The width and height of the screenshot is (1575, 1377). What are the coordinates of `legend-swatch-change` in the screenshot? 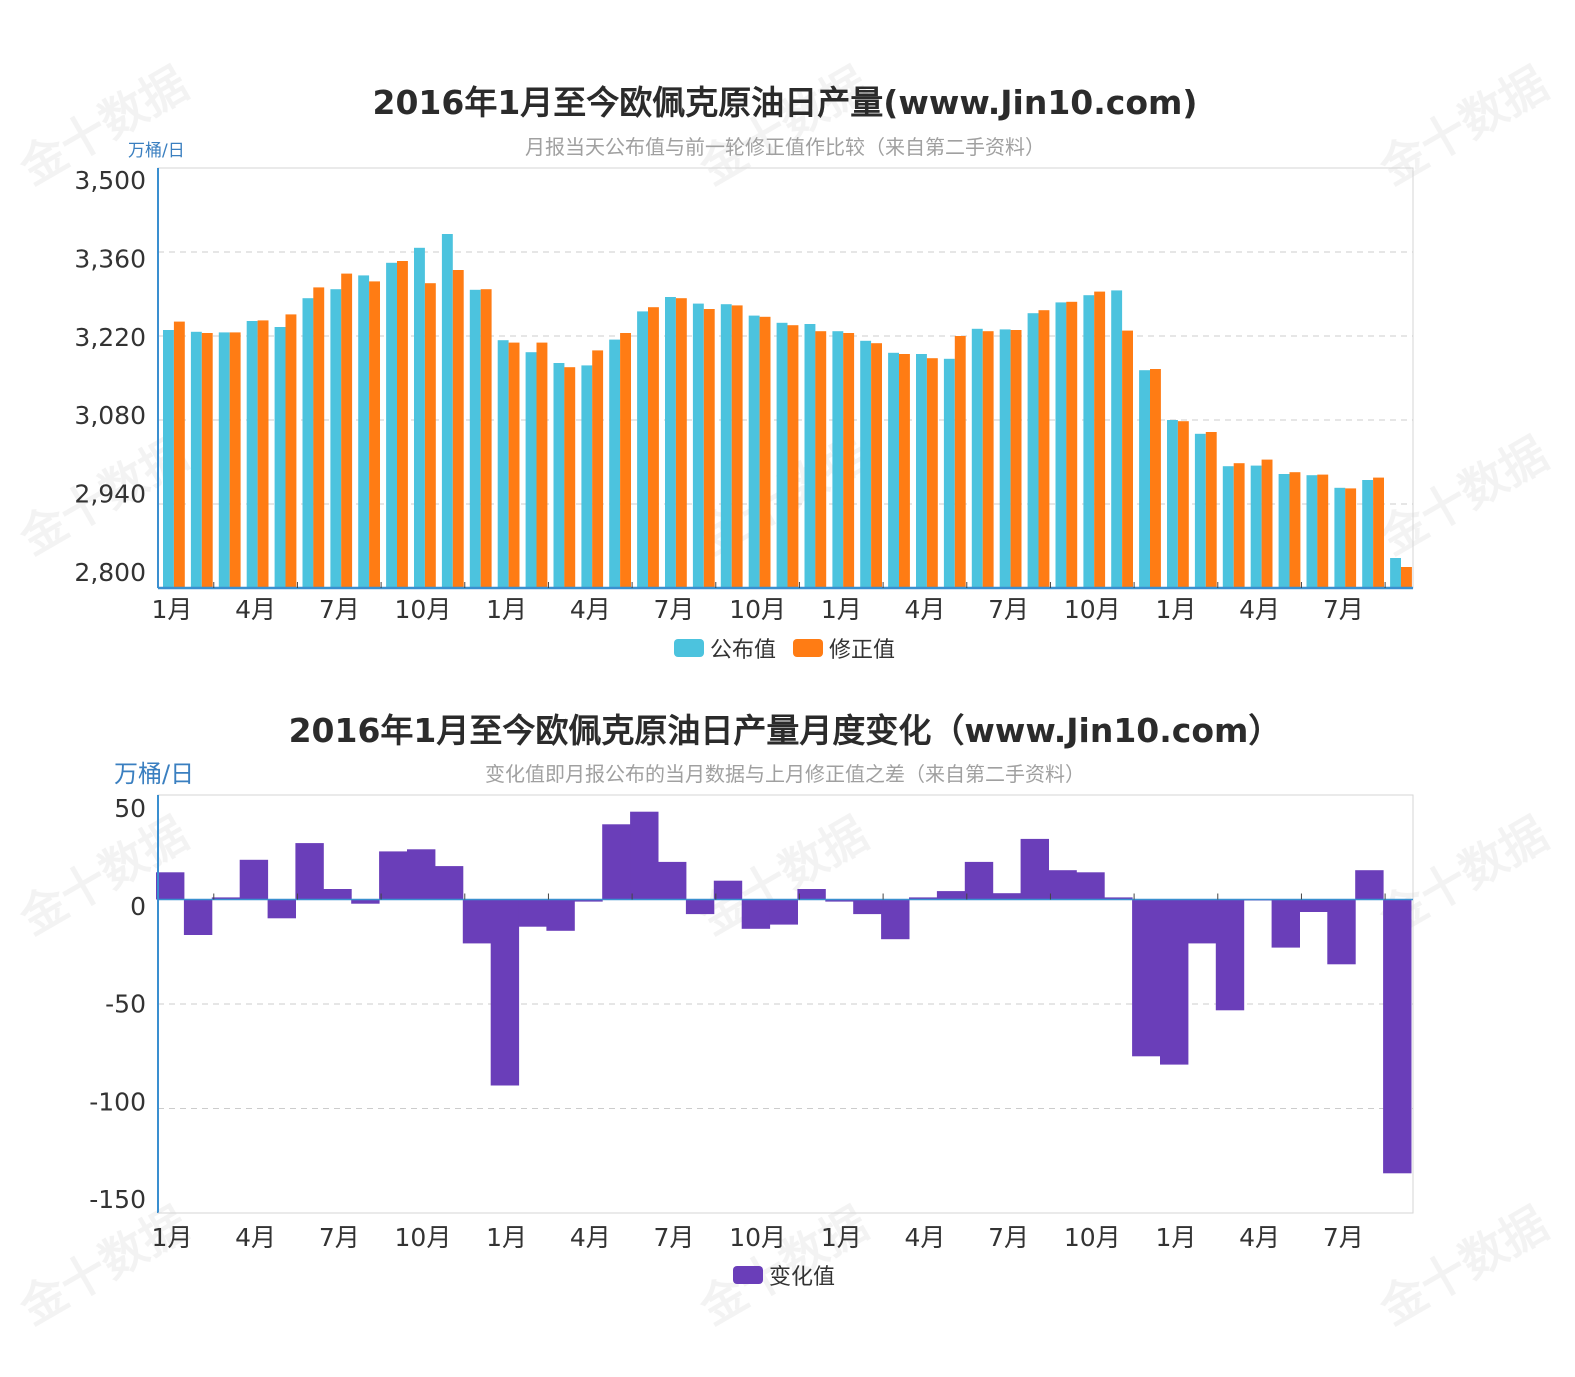 It's located at (748, 1275).